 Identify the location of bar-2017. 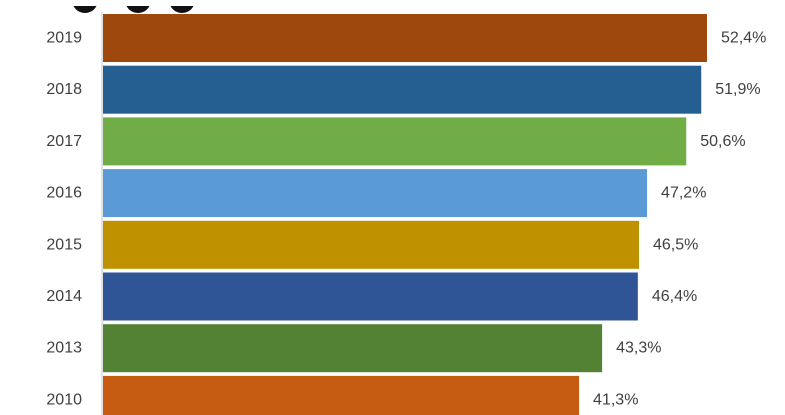
(395, 141).